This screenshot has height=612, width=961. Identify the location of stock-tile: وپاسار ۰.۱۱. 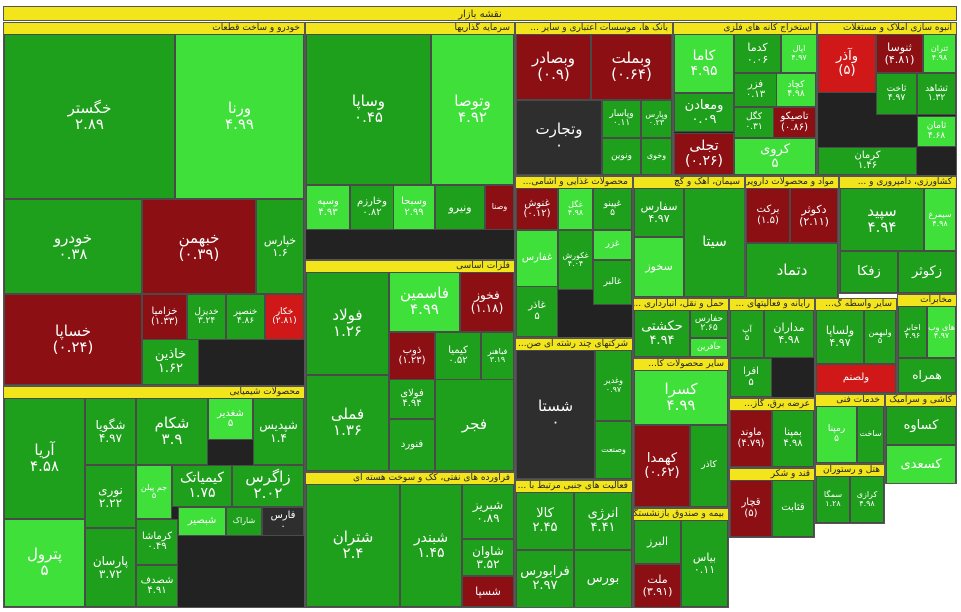
(621, 119).